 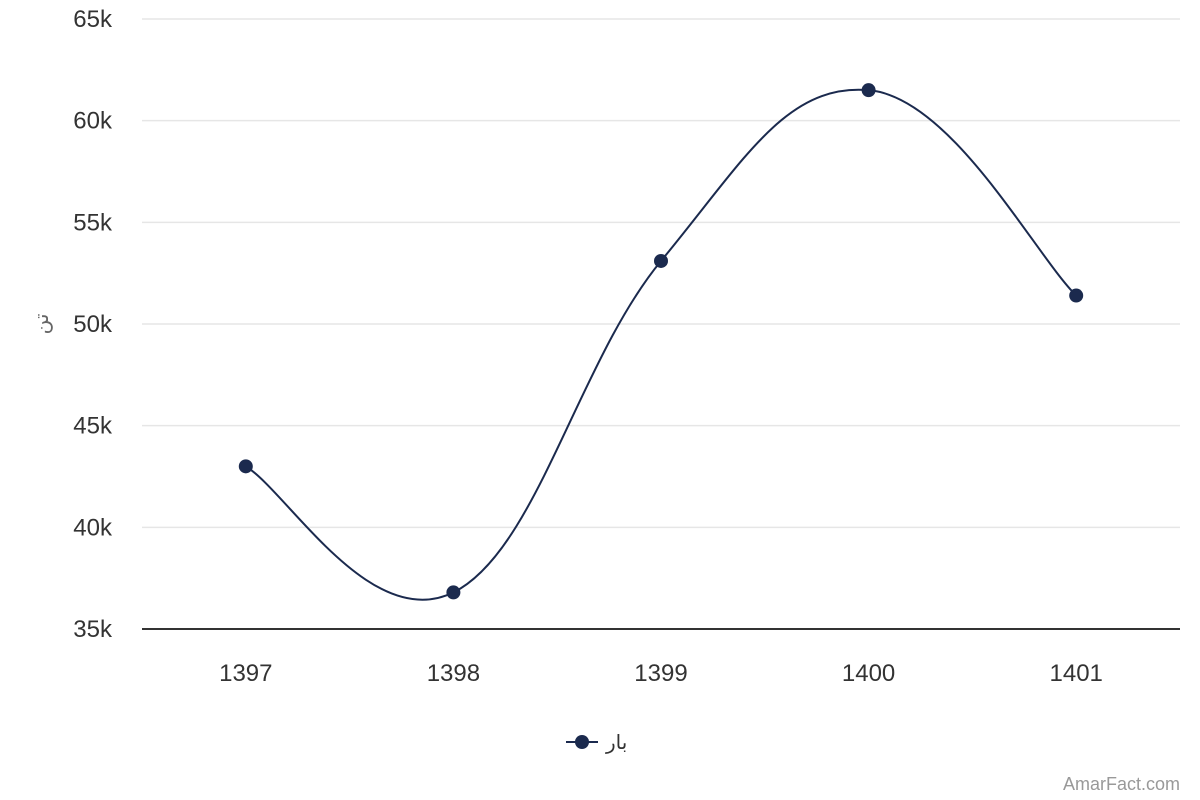 What do you see at coordinates (41, 324) in the screenshot?
I see `y-axis-label: تن` at bounding box center [41, 324].